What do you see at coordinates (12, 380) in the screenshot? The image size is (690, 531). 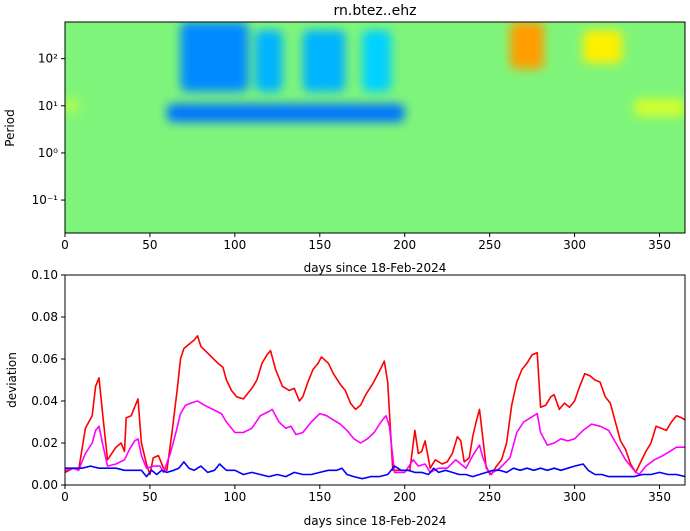 I see `deviation-y-axis-label: deviation` at bounding box center [12, 380].